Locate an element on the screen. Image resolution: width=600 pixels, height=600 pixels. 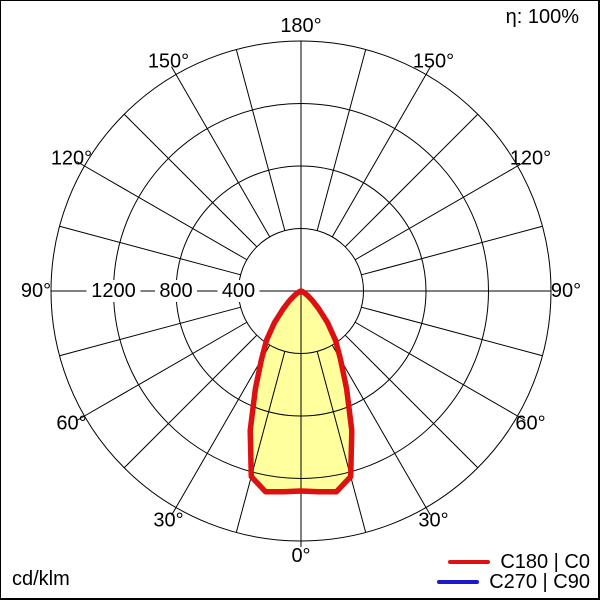
intensity-curve is located at coordinates (301, 391).